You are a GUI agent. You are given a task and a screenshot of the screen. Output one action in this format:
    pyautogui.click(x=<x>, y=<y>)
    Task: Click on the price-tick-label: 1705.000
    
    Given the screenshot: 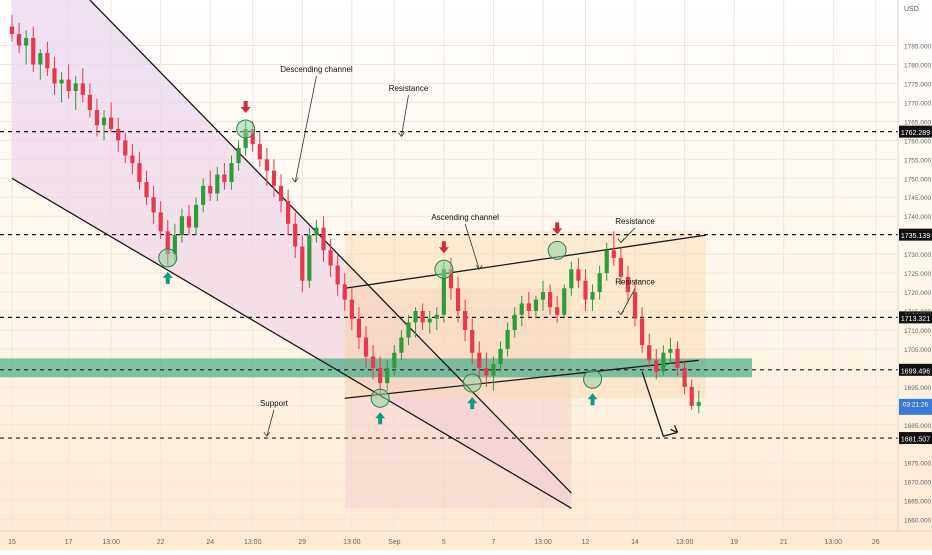 What is the action you would take?
    pyautogui.click(x=917, y=350)
    